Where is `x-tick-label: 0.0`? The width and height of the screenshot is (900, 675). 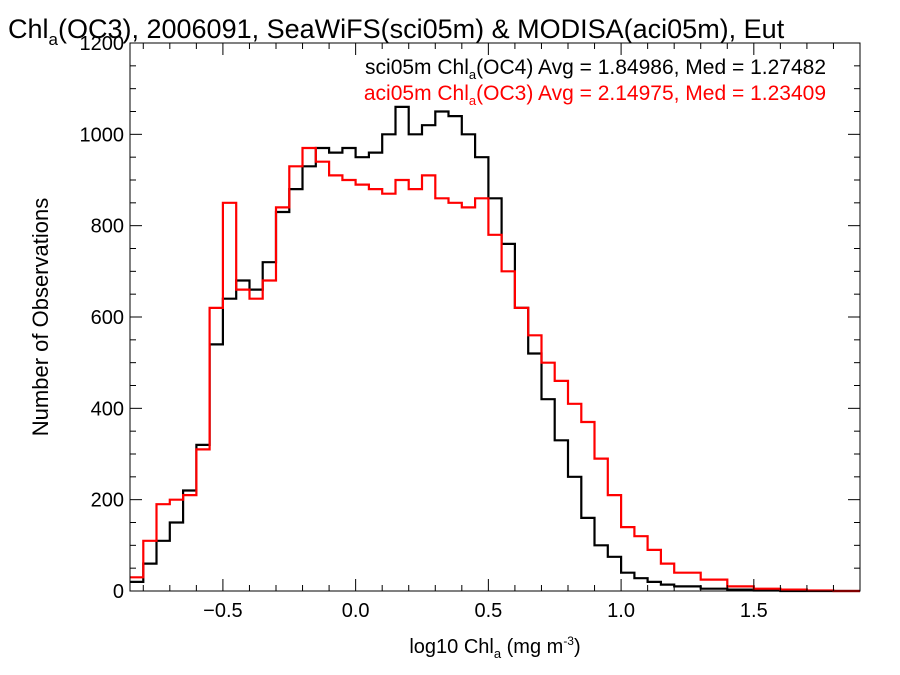 x-tick-label: 0.0 is located at coordinates (356, 611).